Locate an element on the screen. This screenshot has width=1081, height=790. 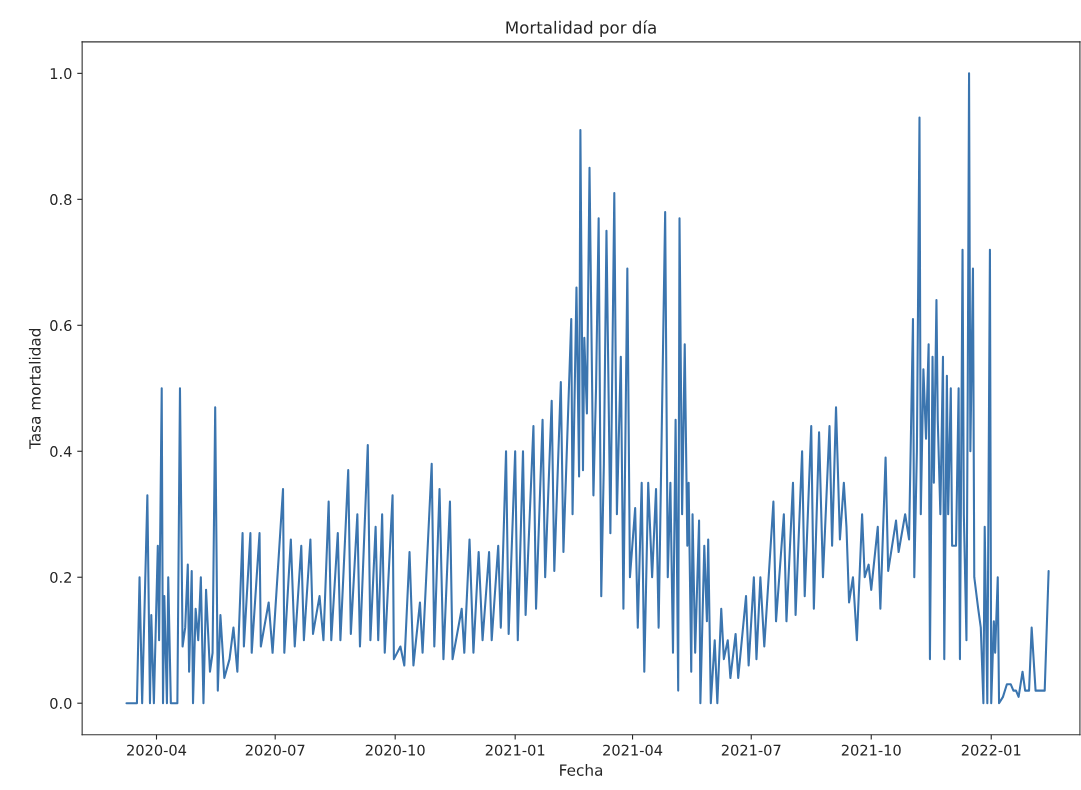
y-tick-label: 0.4 is located at coordinates (61, 451).